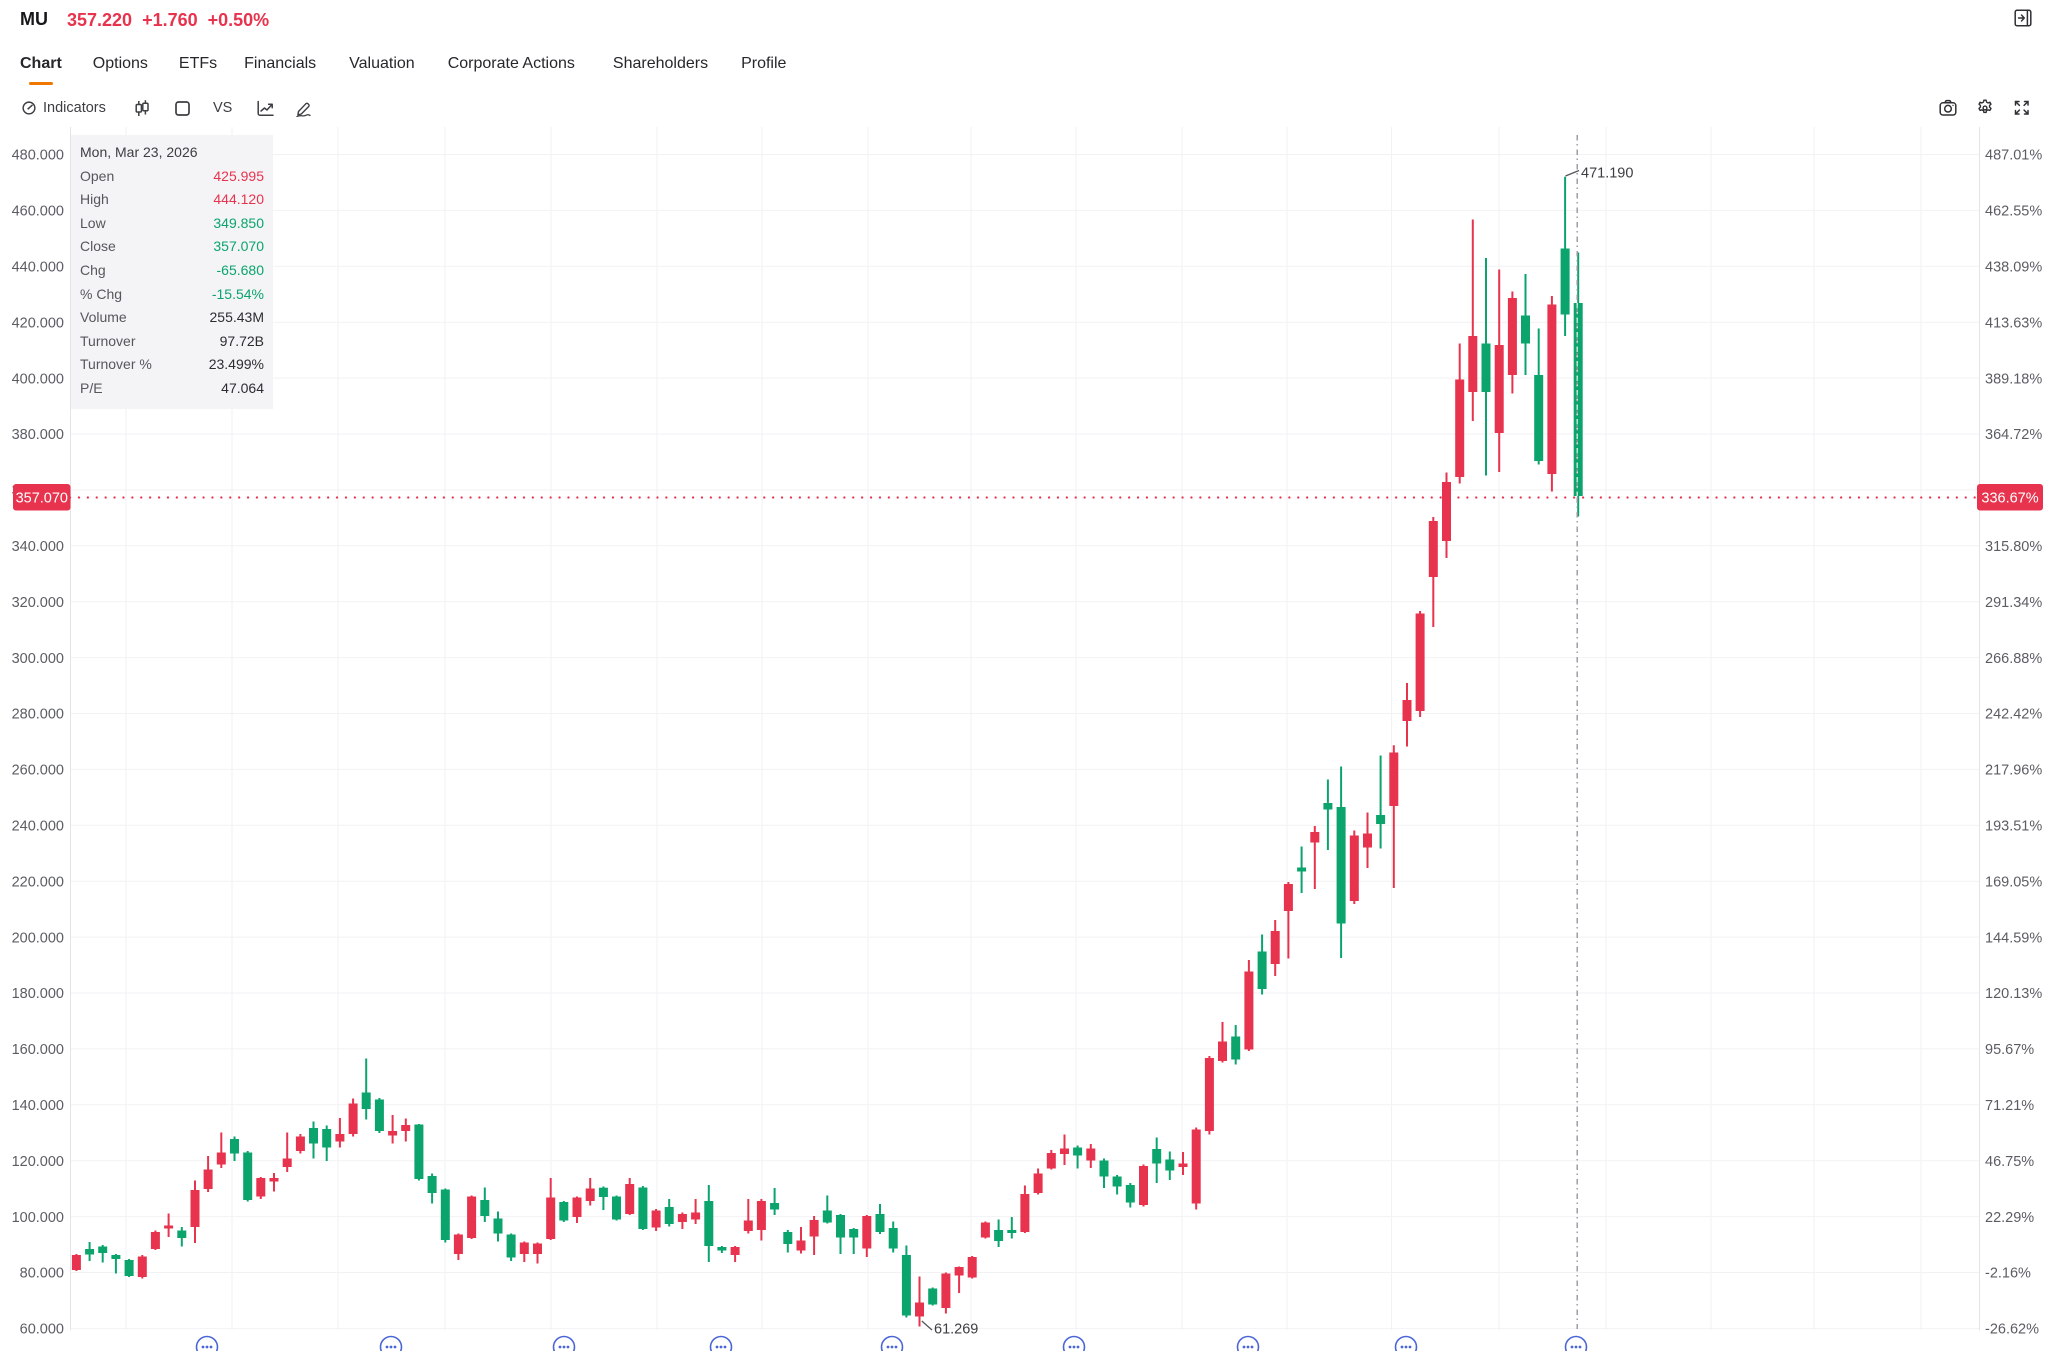  I want to click on svg-text: 471.190, so click(1607, 174).